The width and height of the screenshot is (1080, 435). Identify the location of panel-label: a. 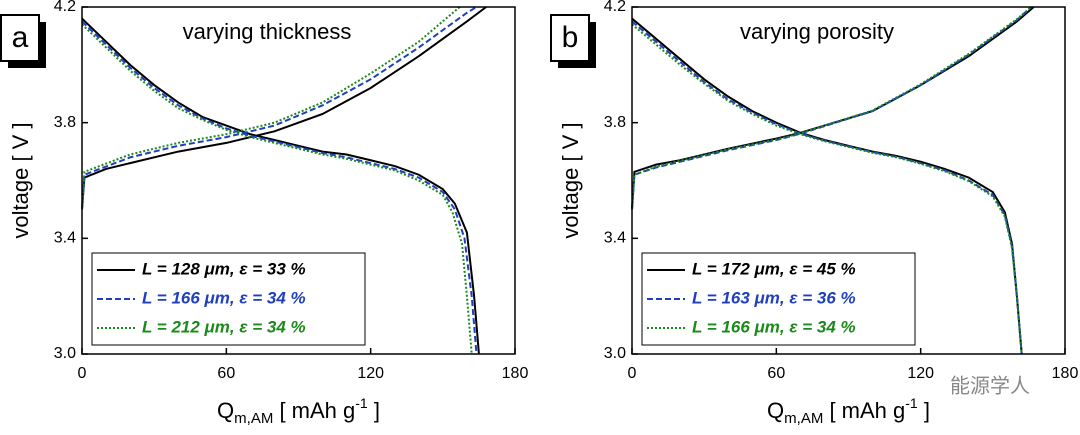
(20, 37).